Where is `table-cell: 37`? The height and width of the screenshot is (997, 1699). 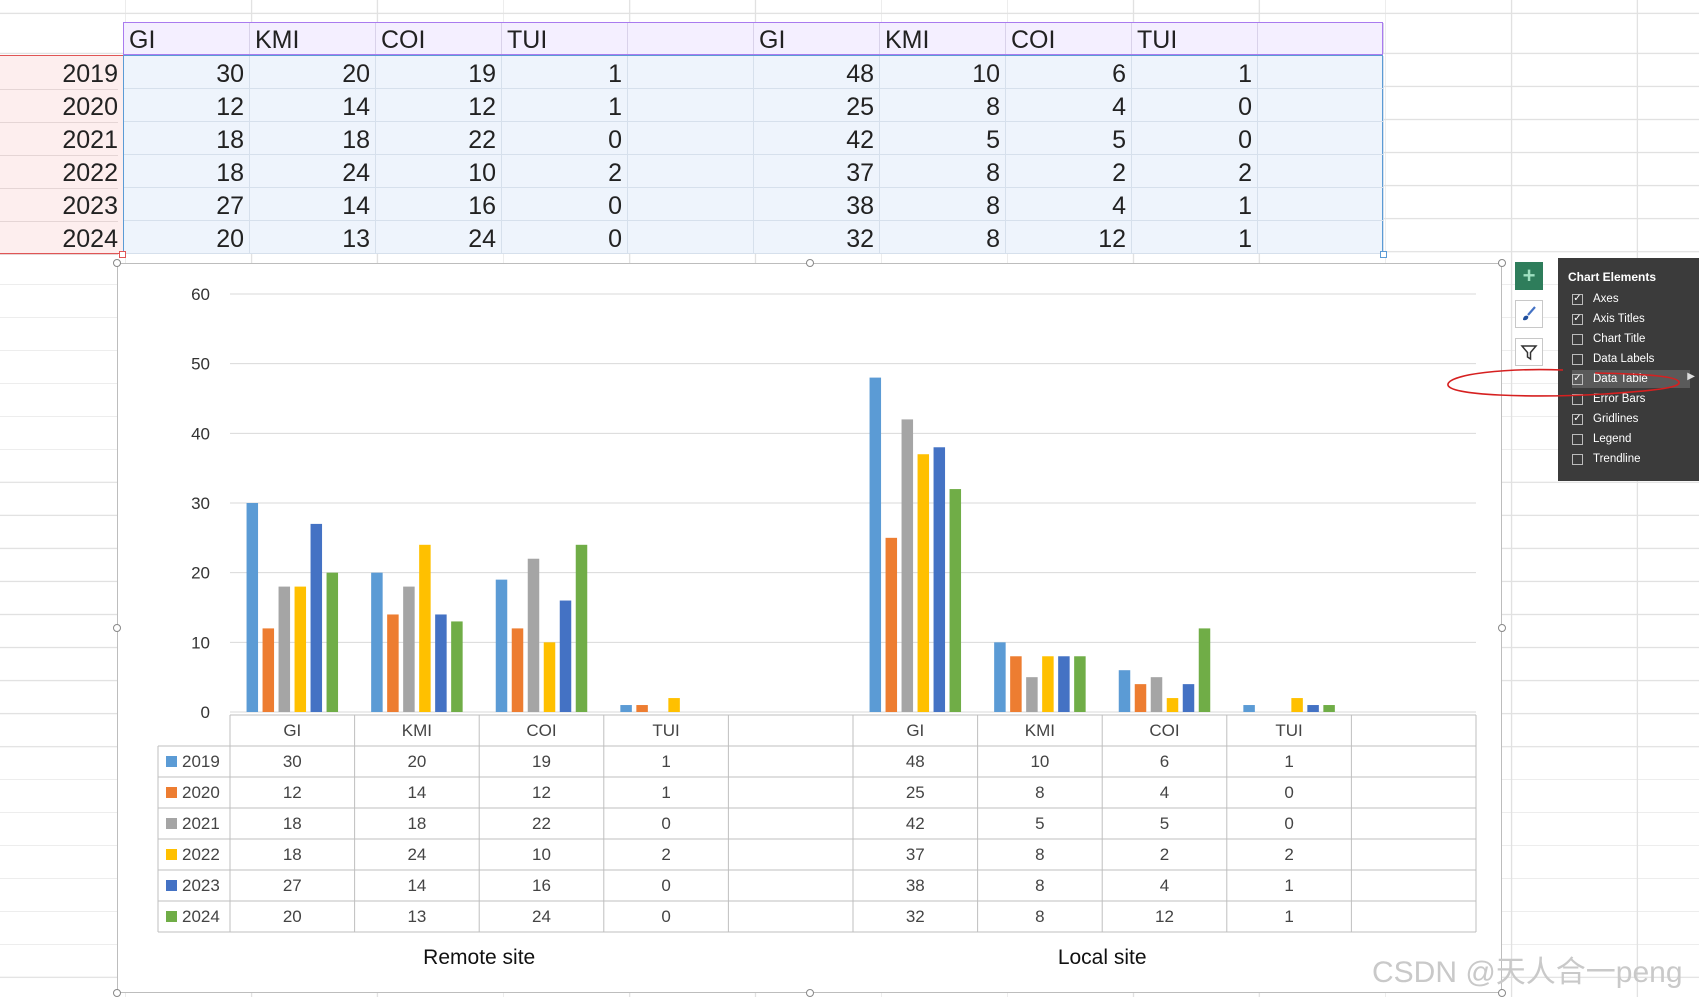 table-cell: 37 is located at coordinates (817, 171).